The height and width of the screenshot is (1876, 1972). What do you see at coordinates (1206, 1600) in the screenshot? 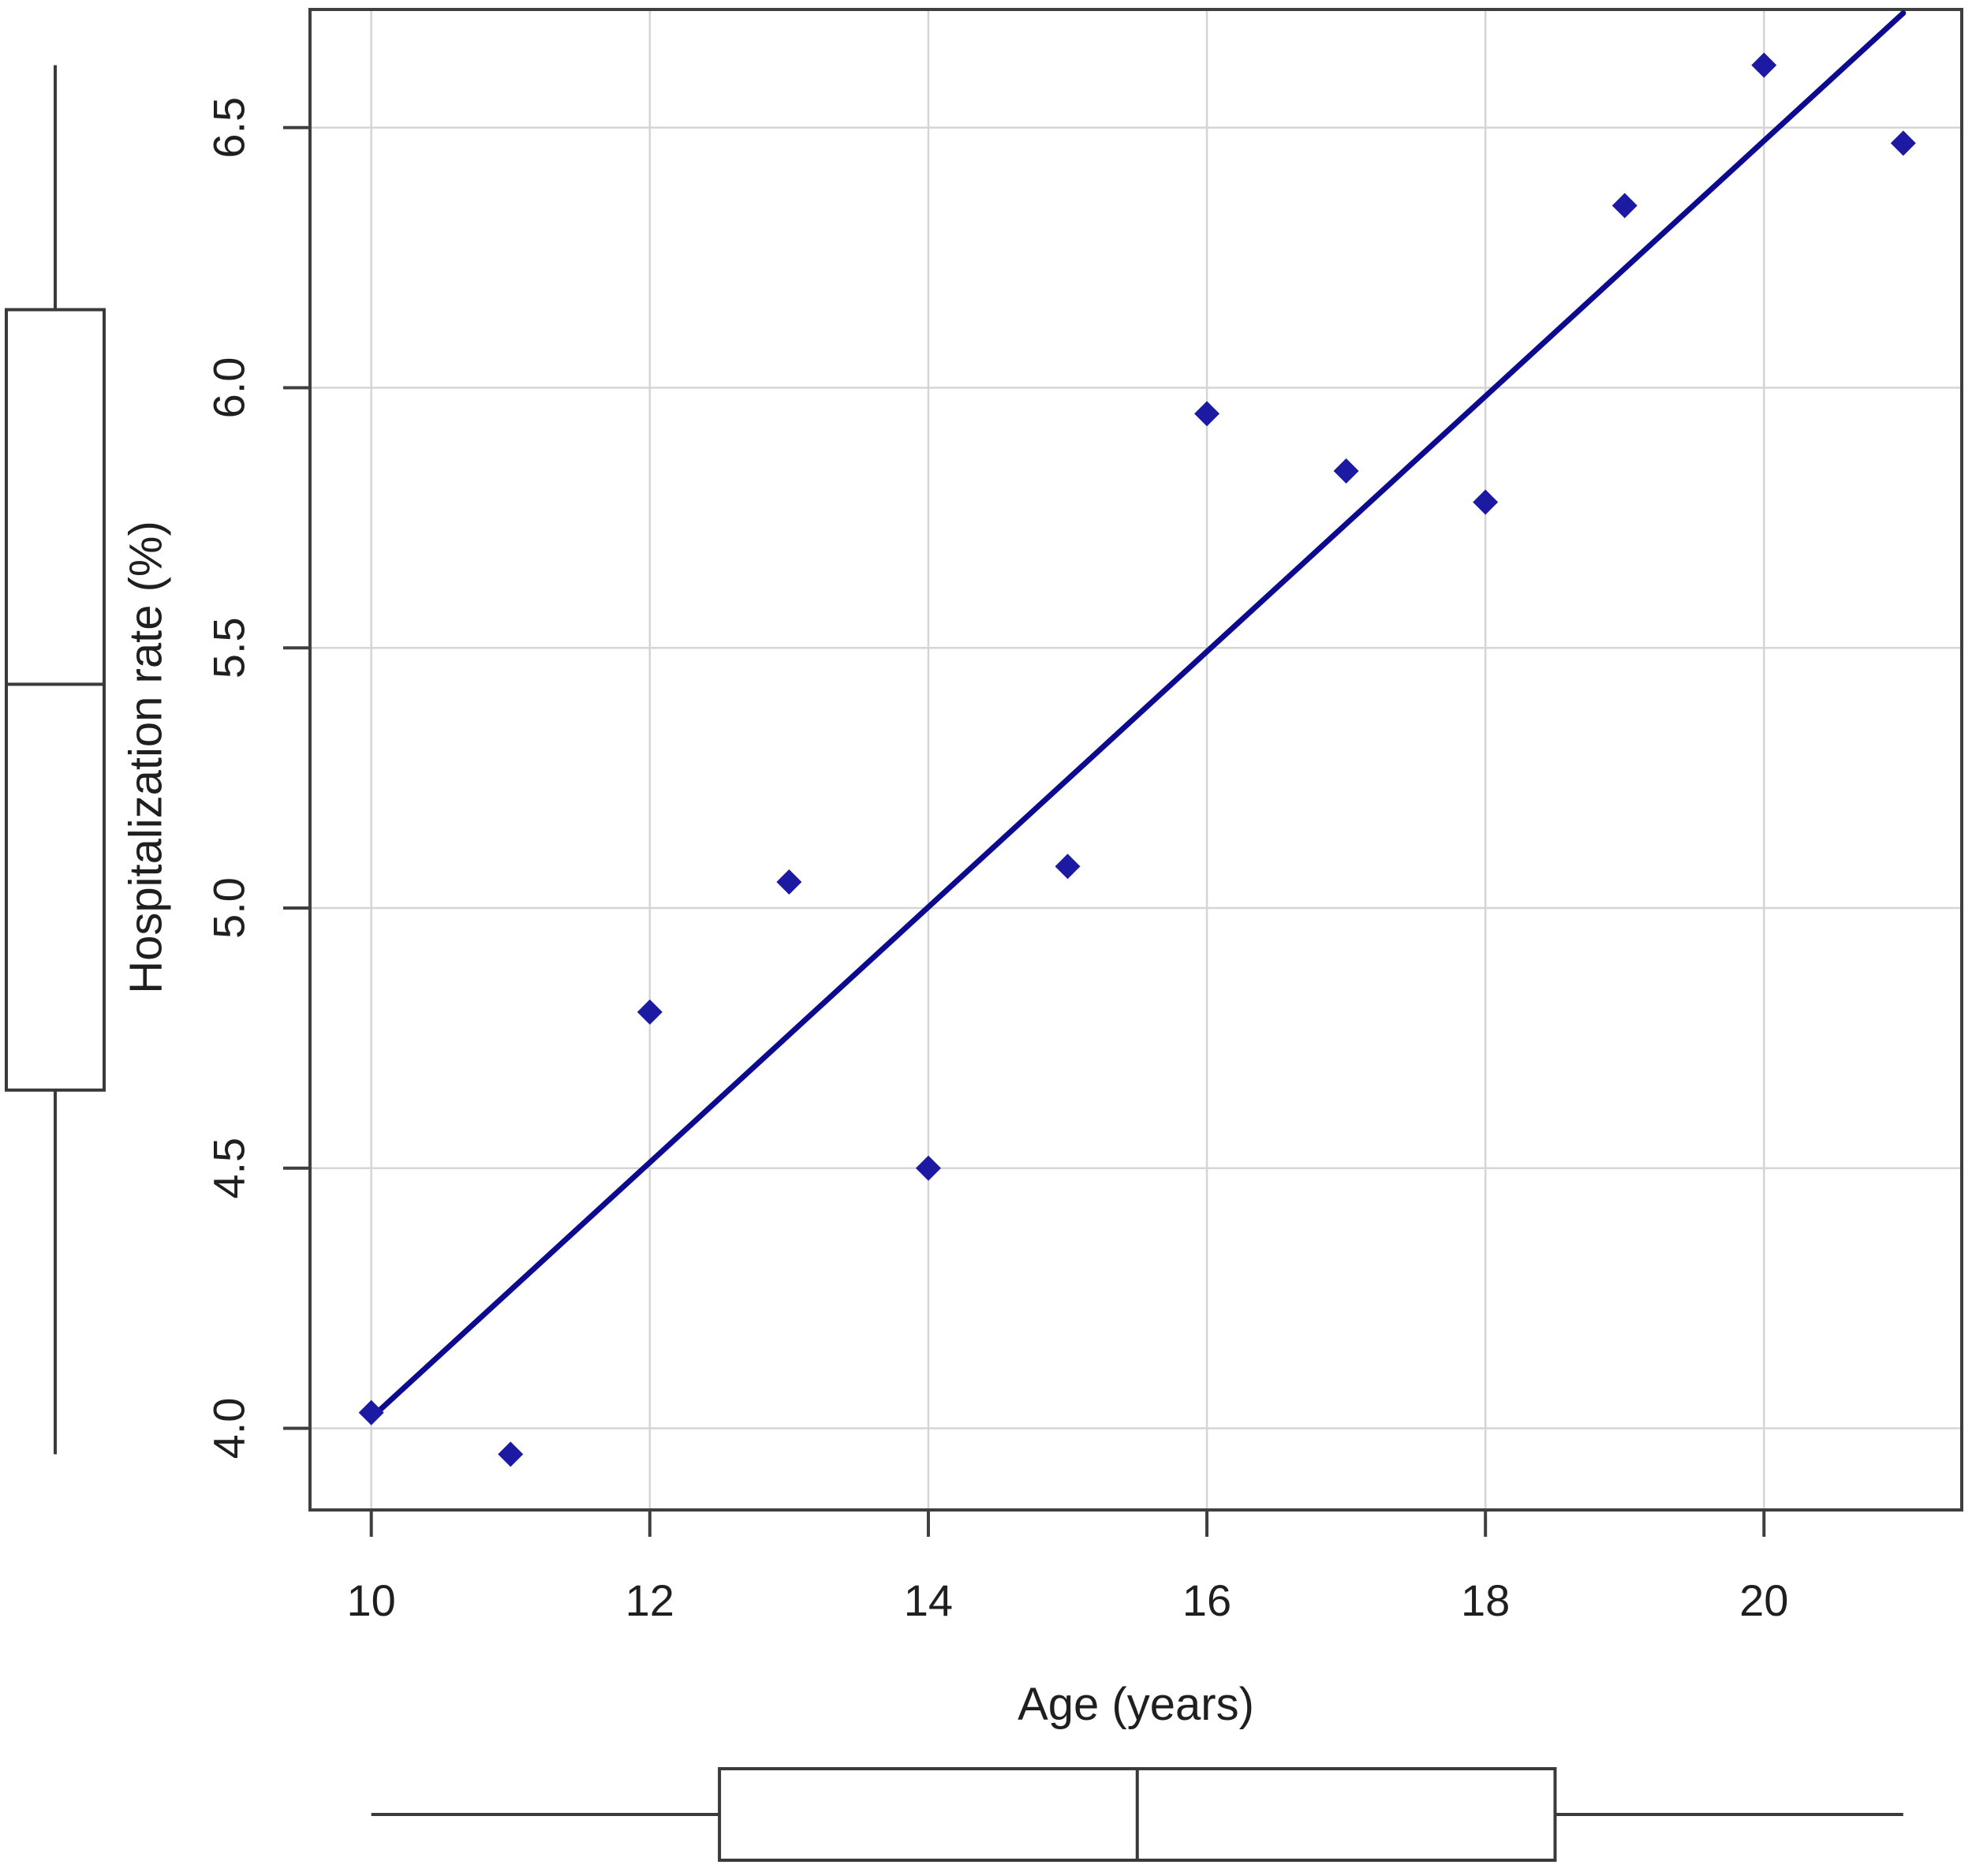
I see `x-tick-label: 16` at bounding box center [1206, 1600].